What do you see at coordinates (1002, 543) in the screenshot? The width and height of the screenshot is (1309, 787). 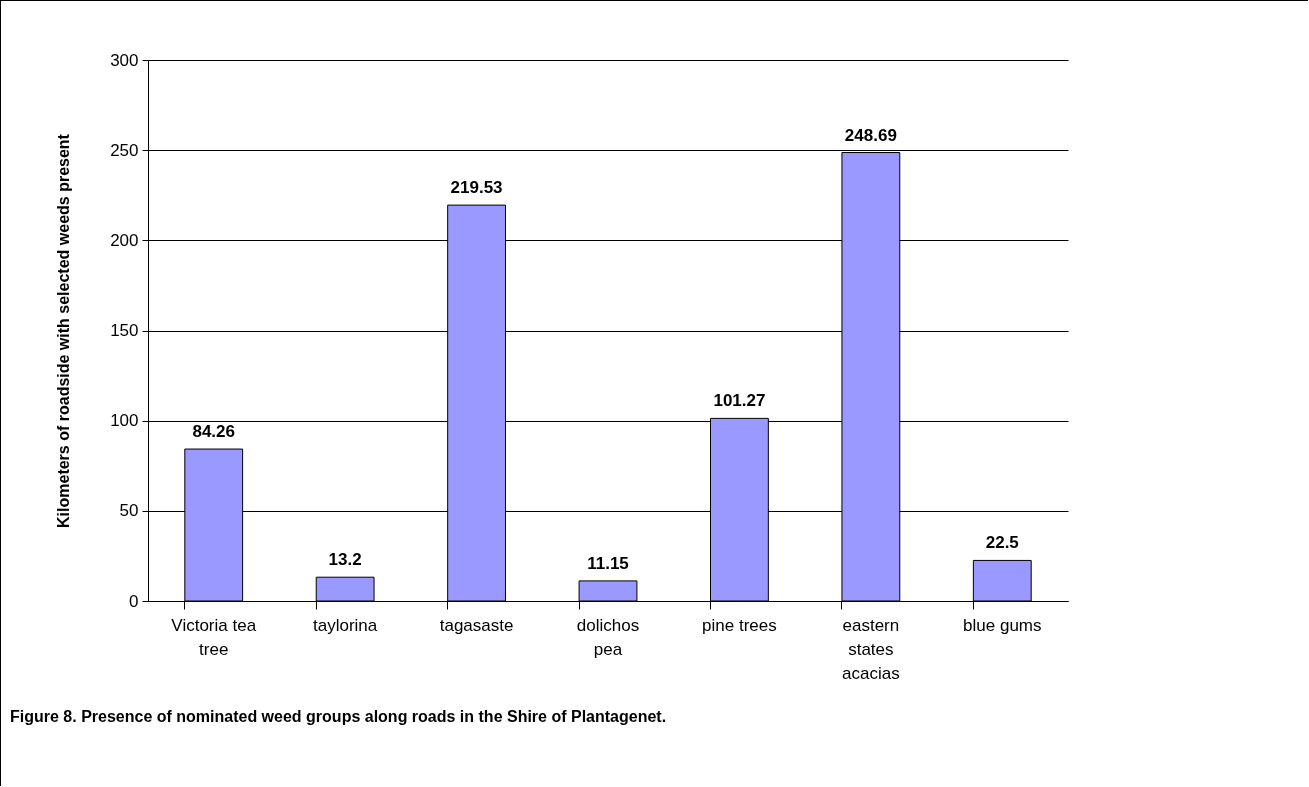 I see `data-label: 22.5` at bounding box center [1002, 543].